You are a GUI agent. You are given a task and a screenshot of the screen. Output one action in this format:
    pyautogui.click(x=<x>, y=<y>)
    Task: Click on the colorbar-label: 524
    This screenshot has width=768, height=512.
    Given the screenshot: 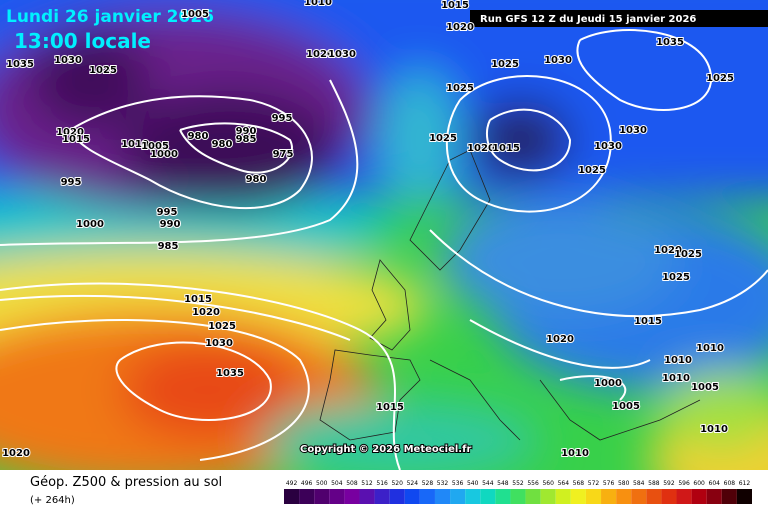 What is the action you would take?
    pyautogui.click(x=413, y=483)
    